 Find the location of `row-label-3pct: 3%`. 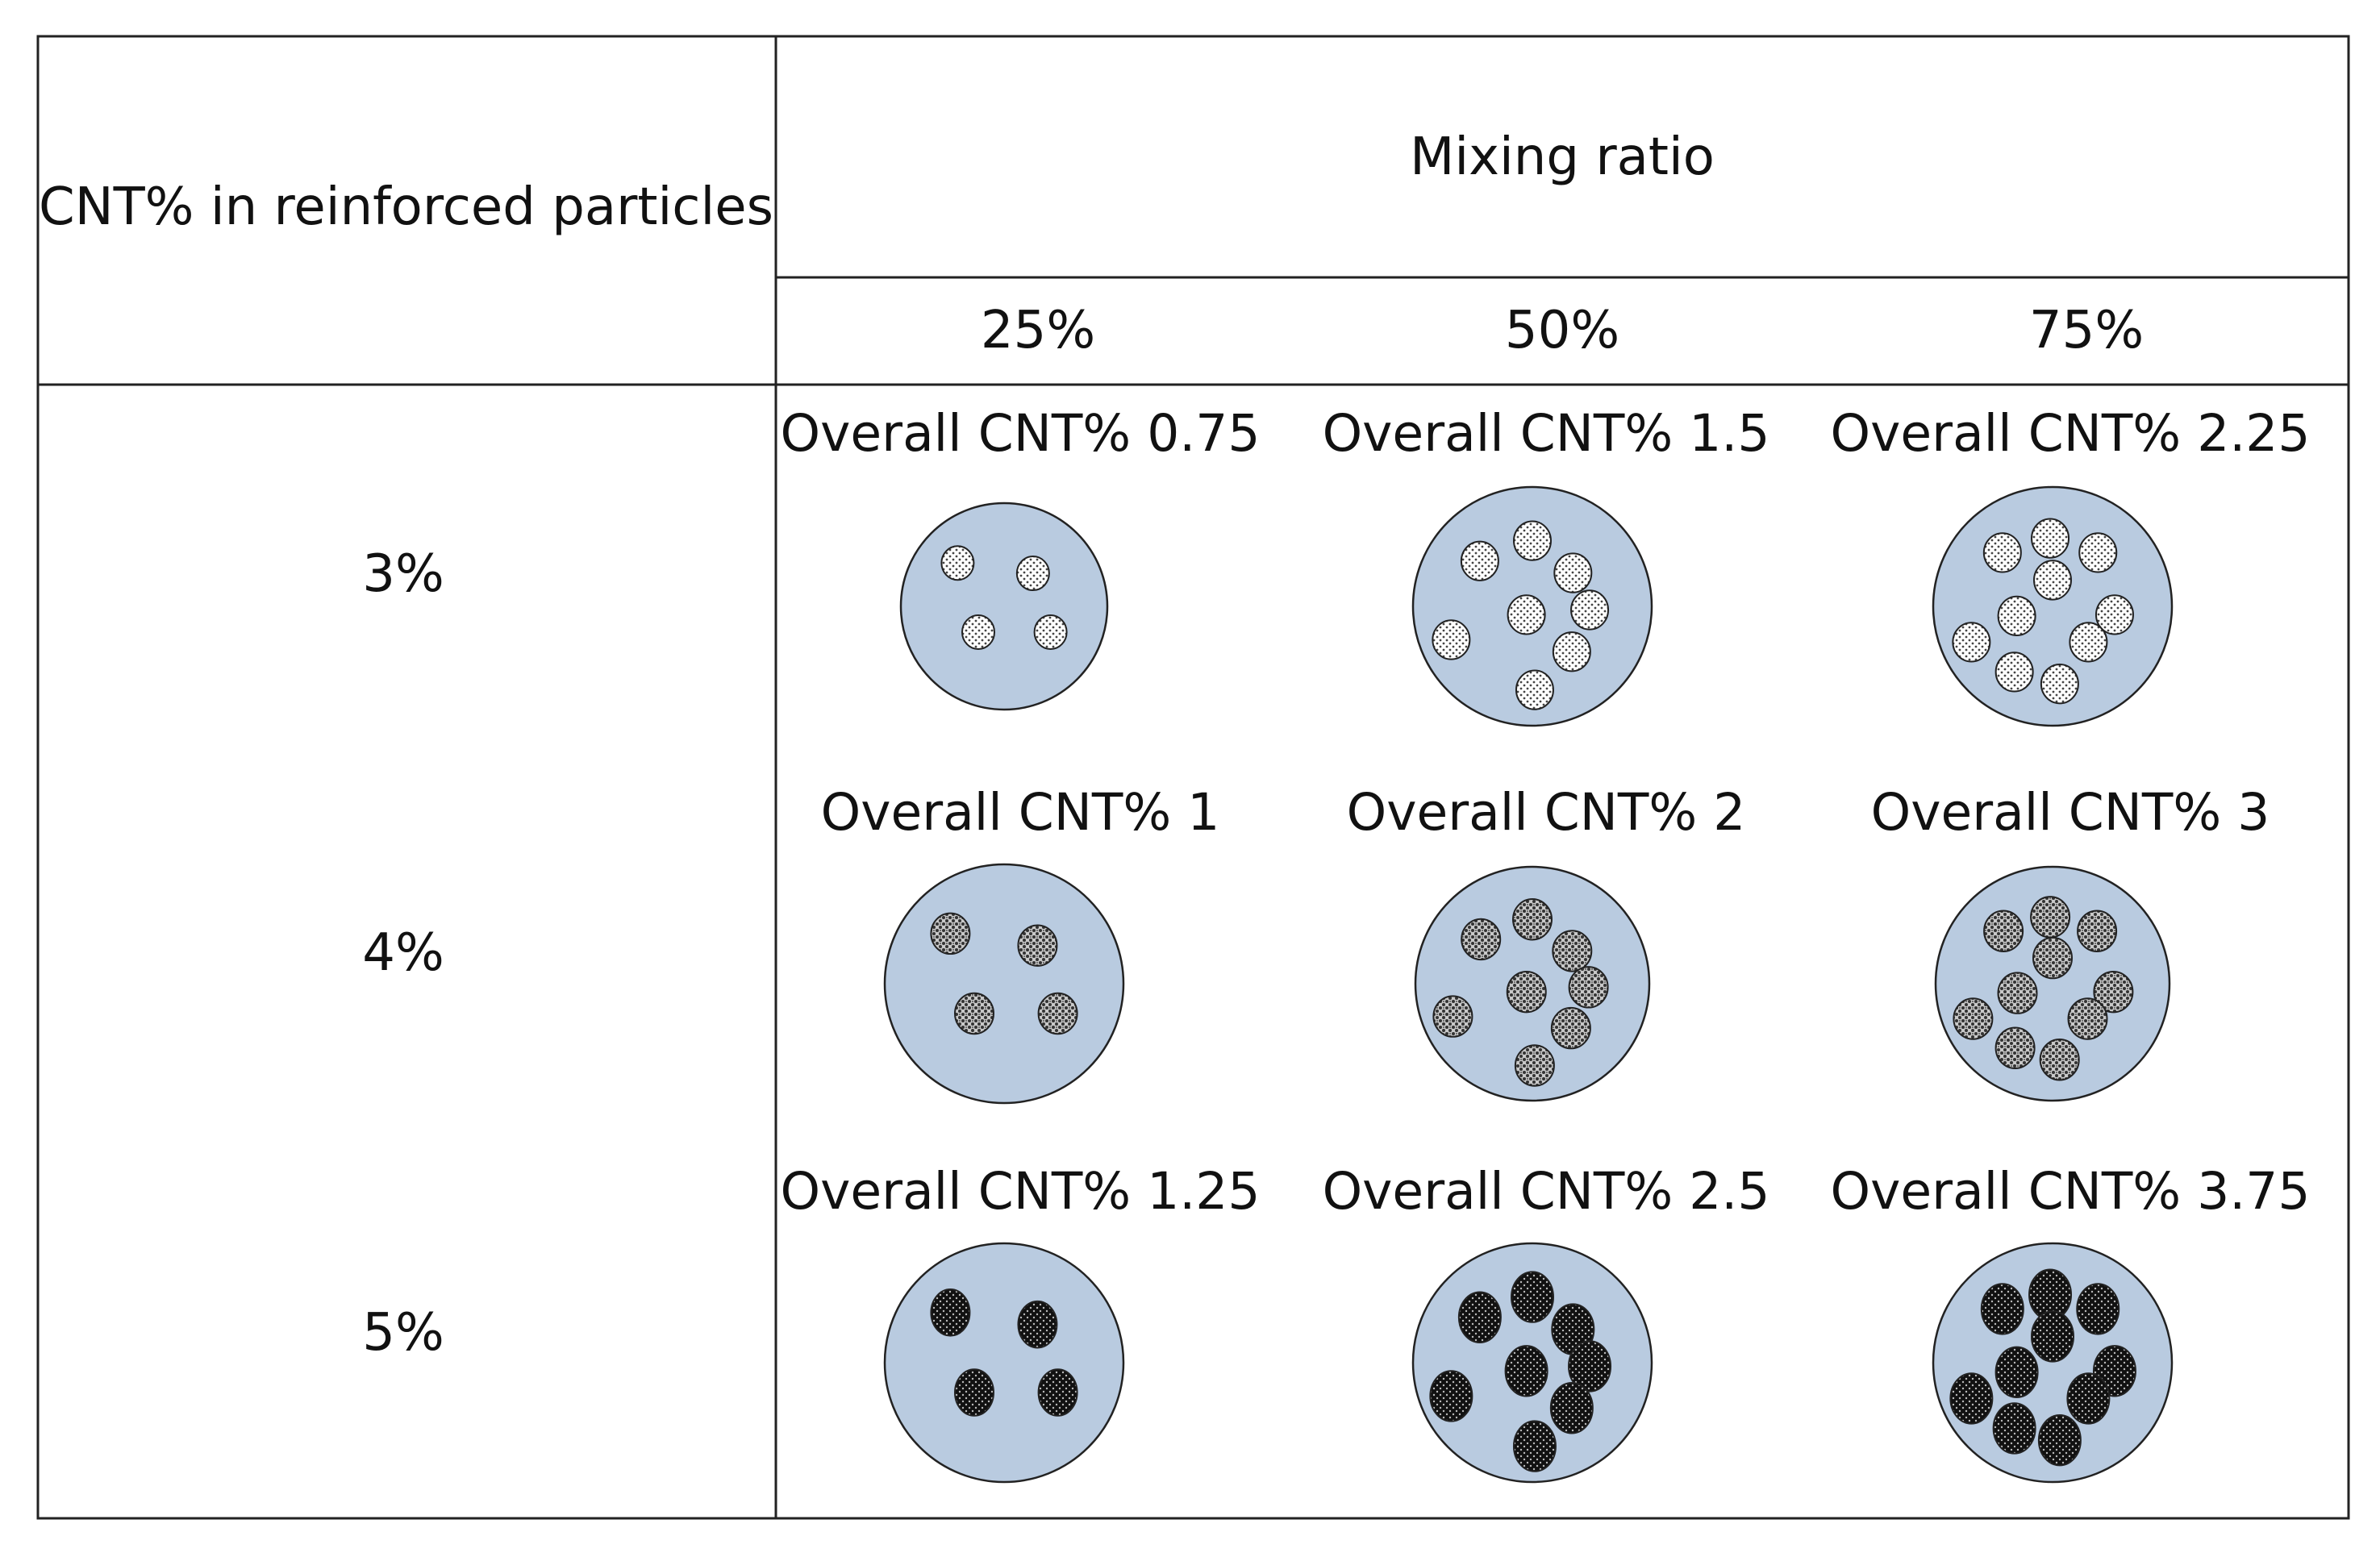

row-label-3pct: 3% is located at coordinates (403, 574).